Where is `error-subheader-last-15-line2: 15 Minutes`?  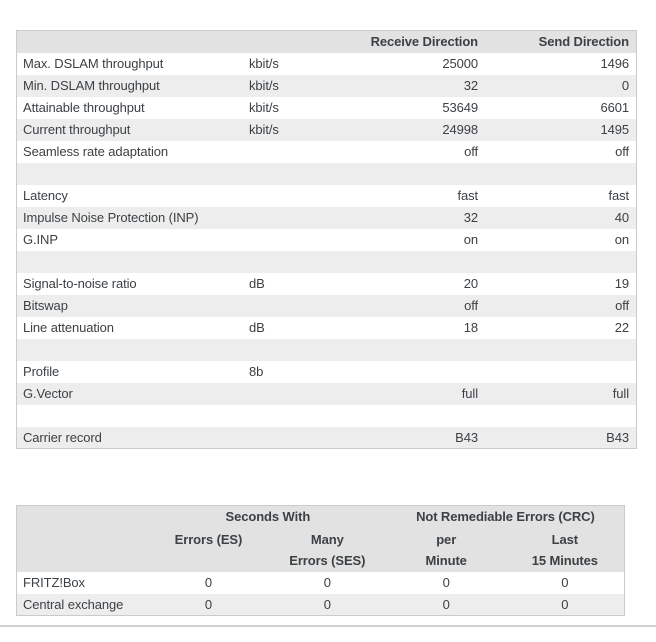 error-subheader-last-15-line2: 15 Minutes is located at coordinates (564, 560).